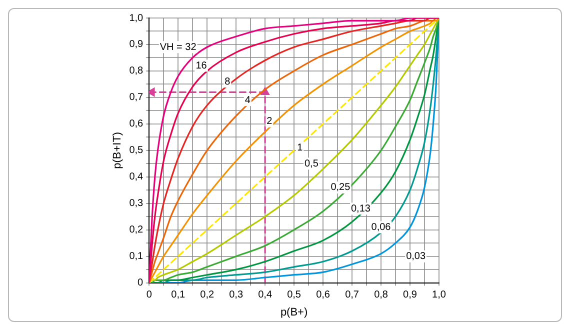 Image resolution: width=570 pixels, height=330 pixels. Describe the element at coordinates (136, 204) in the screenshot. I see `y-tick-label: 0,3` at that location.